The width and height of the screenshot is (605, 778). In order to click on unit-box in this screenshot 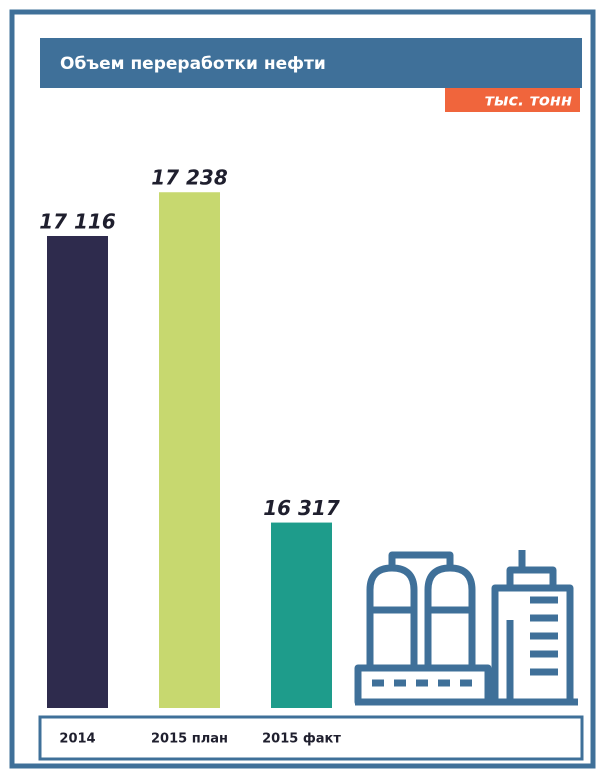, I will do `click(512, 100)`.